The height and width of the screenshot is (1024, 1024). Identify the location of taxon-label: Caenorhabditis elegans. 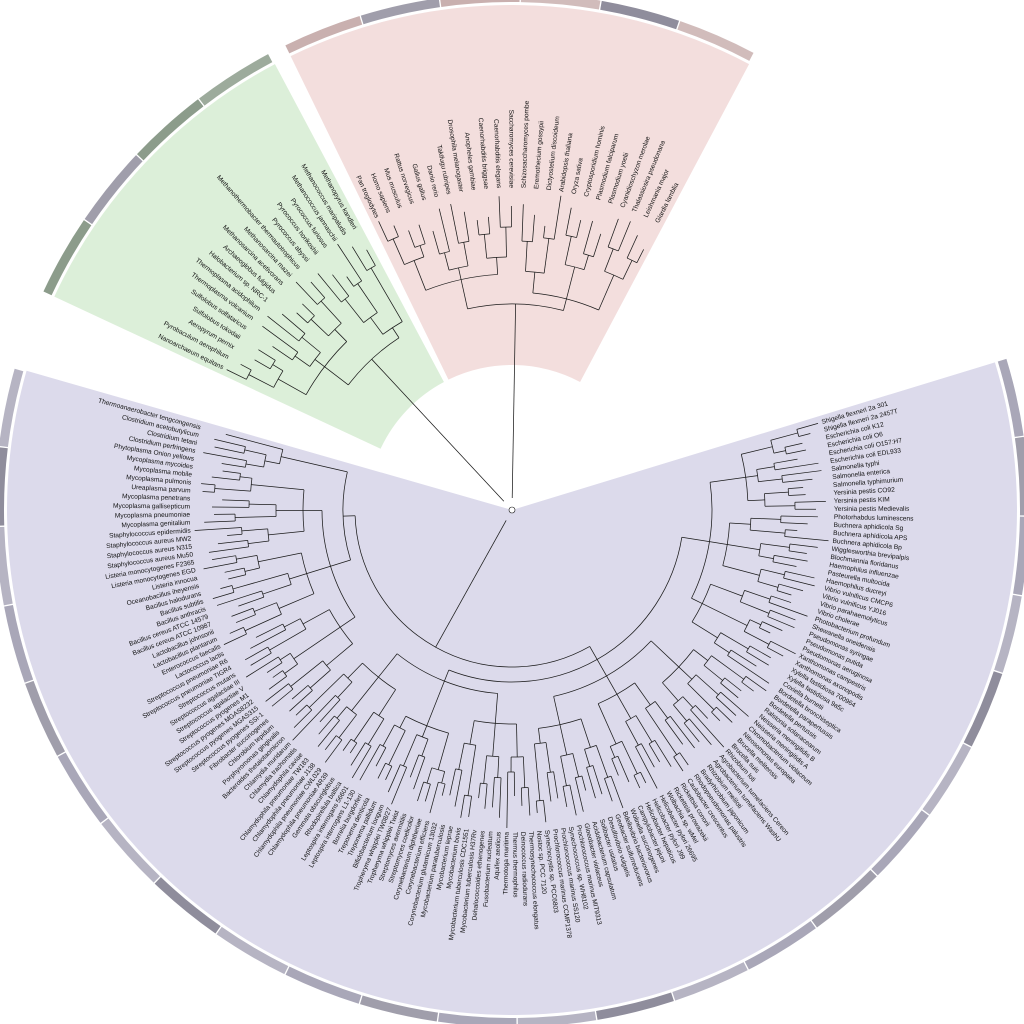
(497, 154).